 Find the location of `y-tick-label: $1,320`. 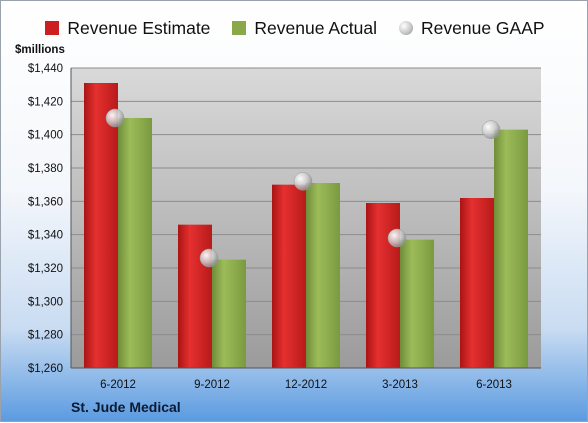

y-tick-label: $1,320 is located at coordinates (45, 269).